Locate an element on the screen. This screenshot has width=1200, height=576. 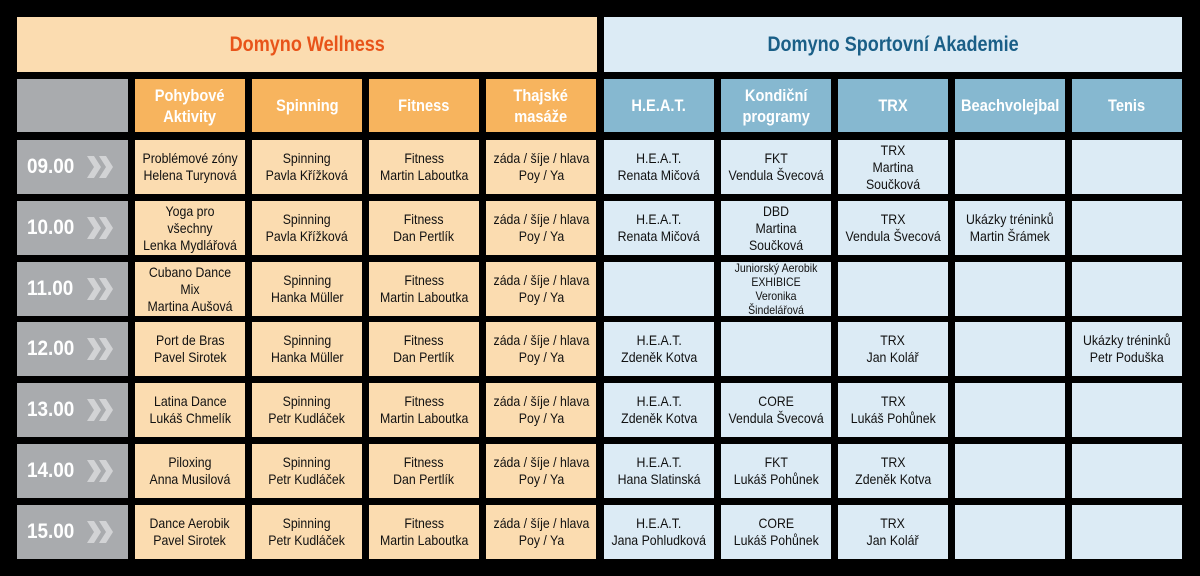
schedule-cell: CORE Vendula Švecová is located at coordinates (776, 410).